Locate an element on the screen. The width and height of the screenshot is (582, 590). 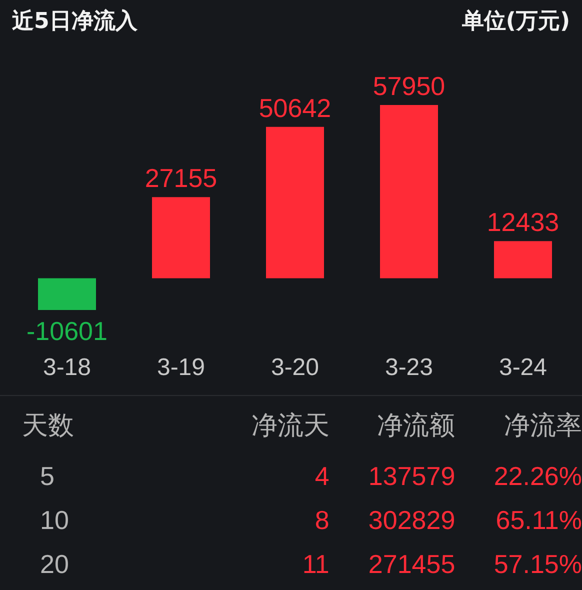
x-tick-label: 3-20 is located at coordinates (295, 368).